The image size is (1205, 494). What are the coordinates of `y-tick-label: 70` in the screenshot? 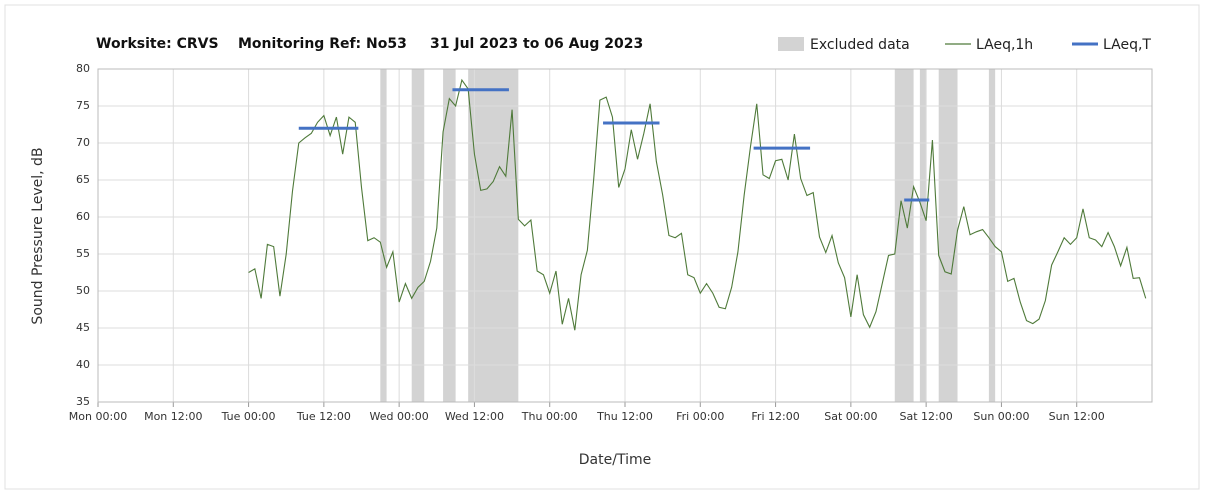 It's located at (83, 142).